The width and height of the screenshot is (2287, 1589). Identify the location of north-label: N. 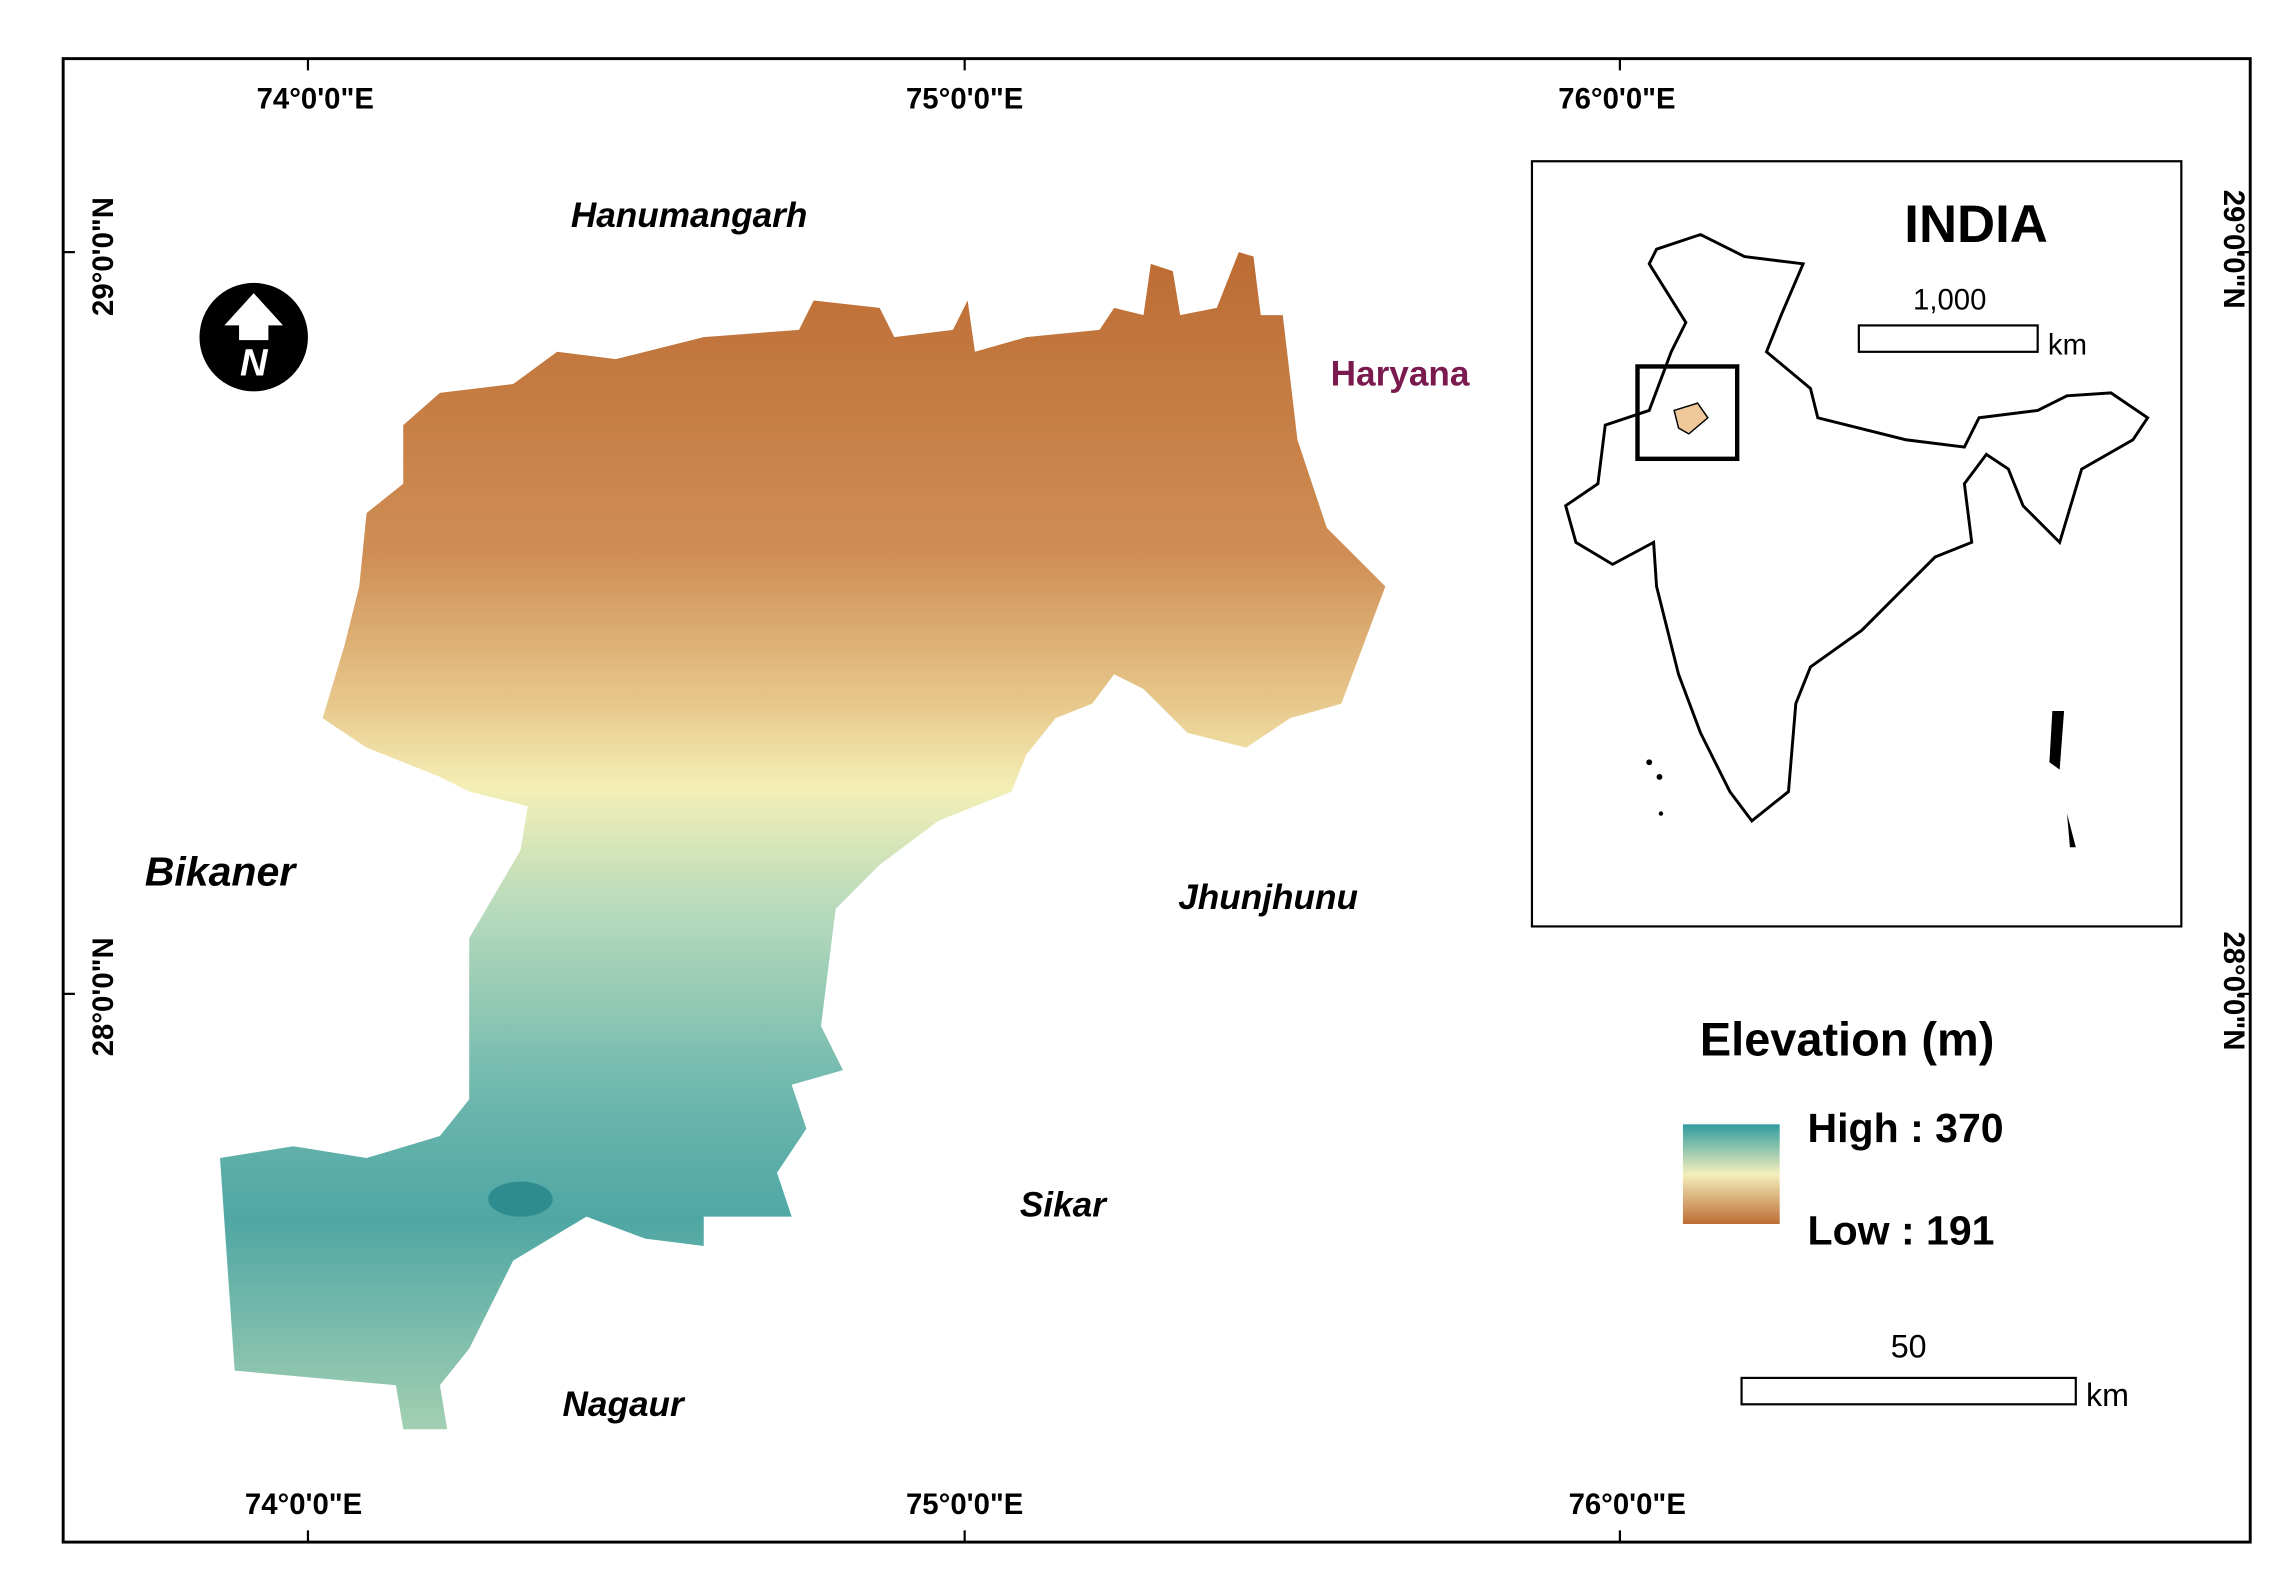
(254, 363).